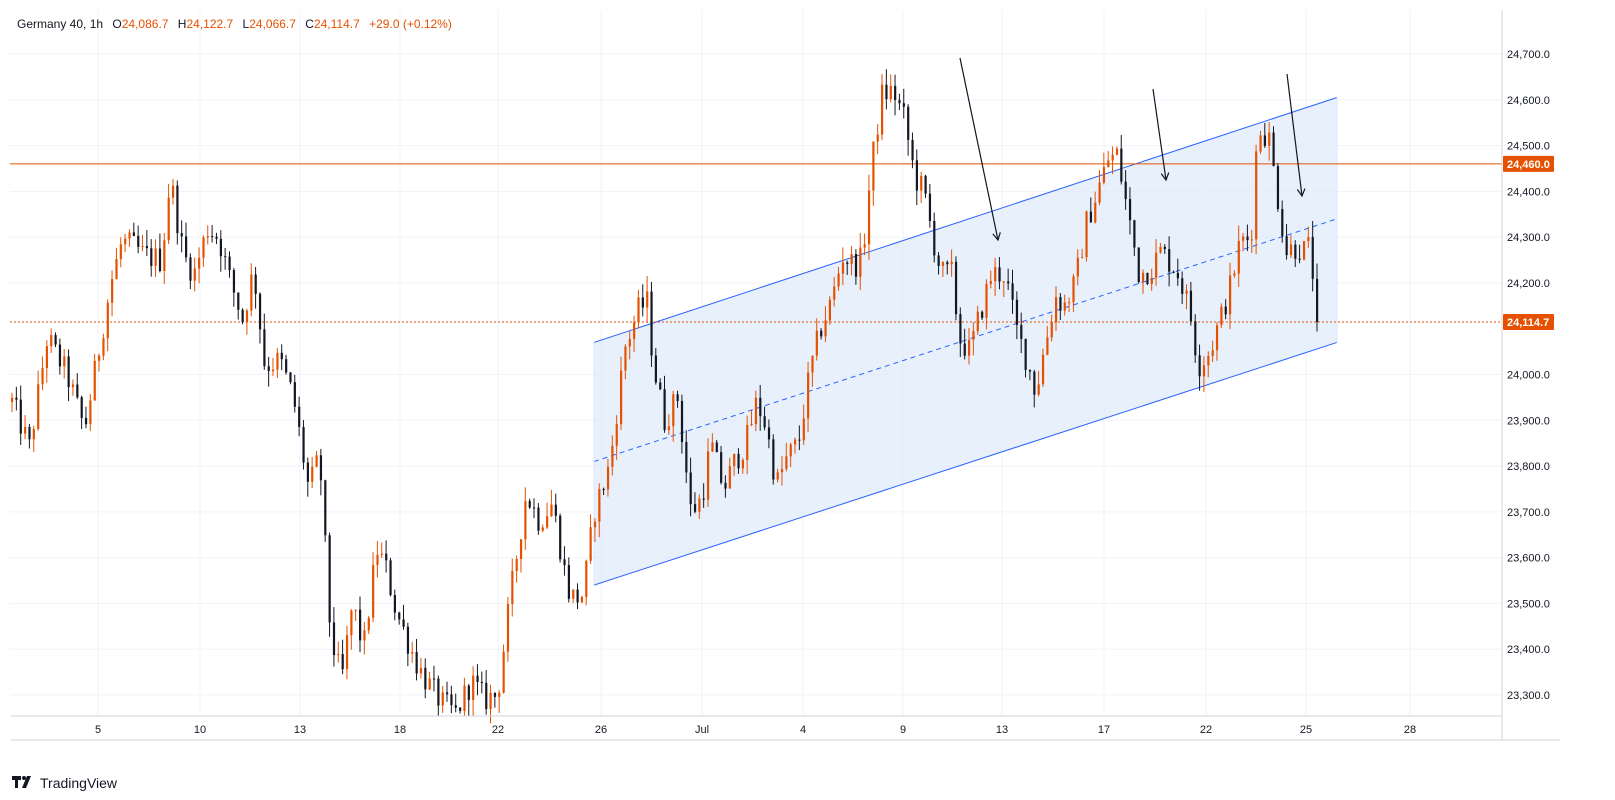  I want to click on price-tag-bg, so click(1528, 321).